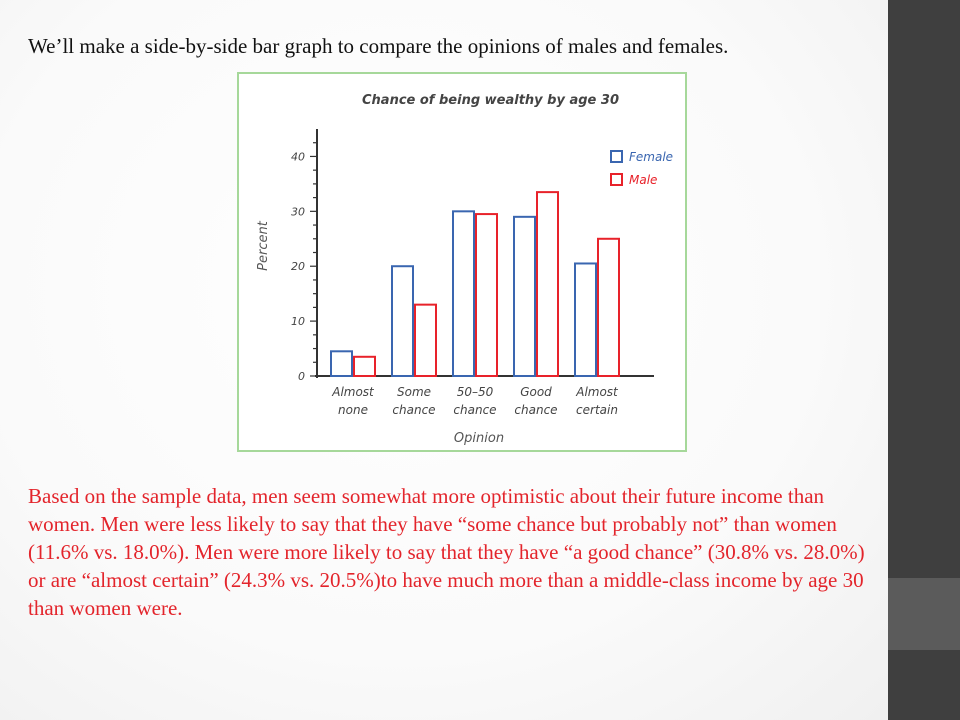 This screenshot has width=960, height=720. What do you see at coordinates (597, 410) in the screenshot?
I see `x-tick-label: certain` at bounding box center [597, 410].